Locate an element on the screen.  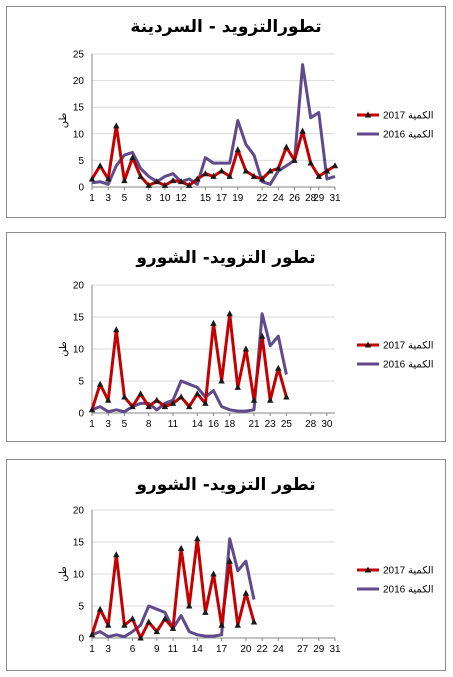
x-tick-label: 27 is located at coordinates (303, 649).